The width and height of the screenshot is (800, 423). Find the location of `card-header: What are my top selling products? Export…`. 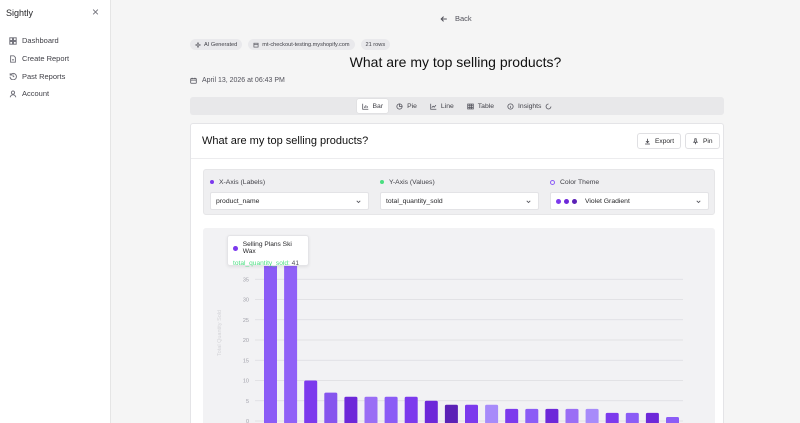

card-header: What are my top selling products? Export… is located at coordinates (457, 141).